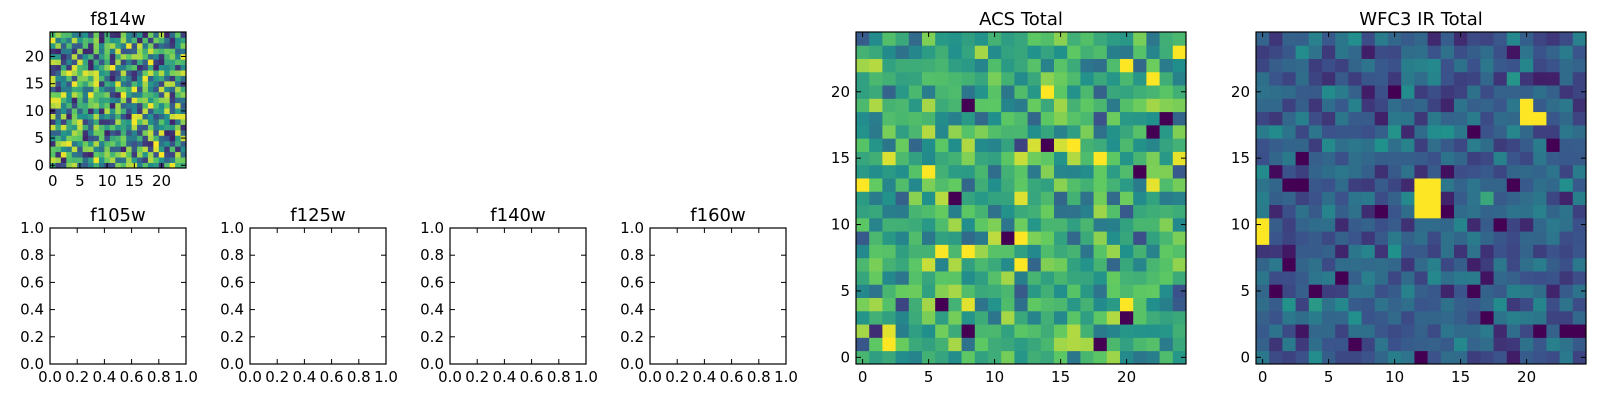  I want to click on y-tick-label: 10, so click(1240, 225).